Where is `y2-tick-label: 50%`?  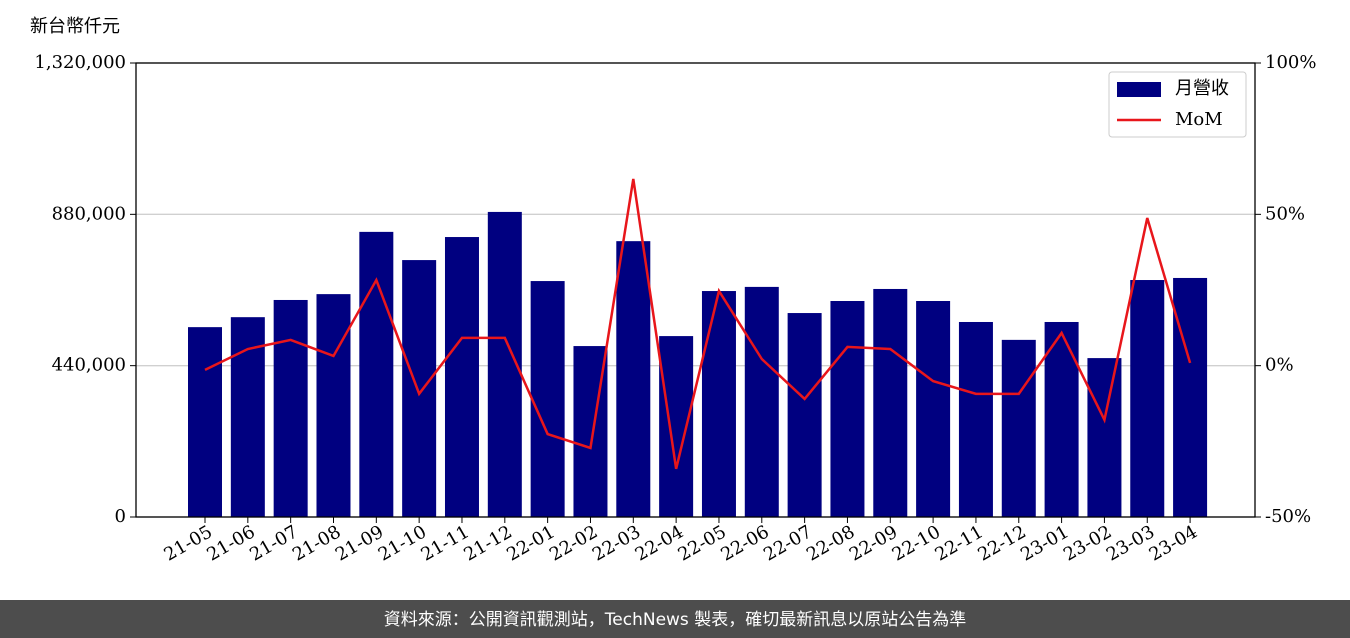 y2-tick-label: 50% is located at coordinates (1285, 213).